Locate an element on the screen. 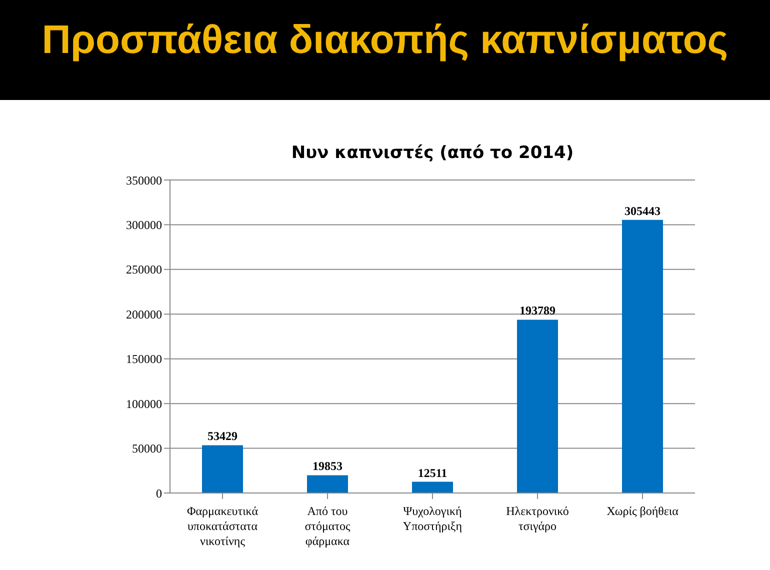  data-label: 12511 is located at coordinates (433, 473).